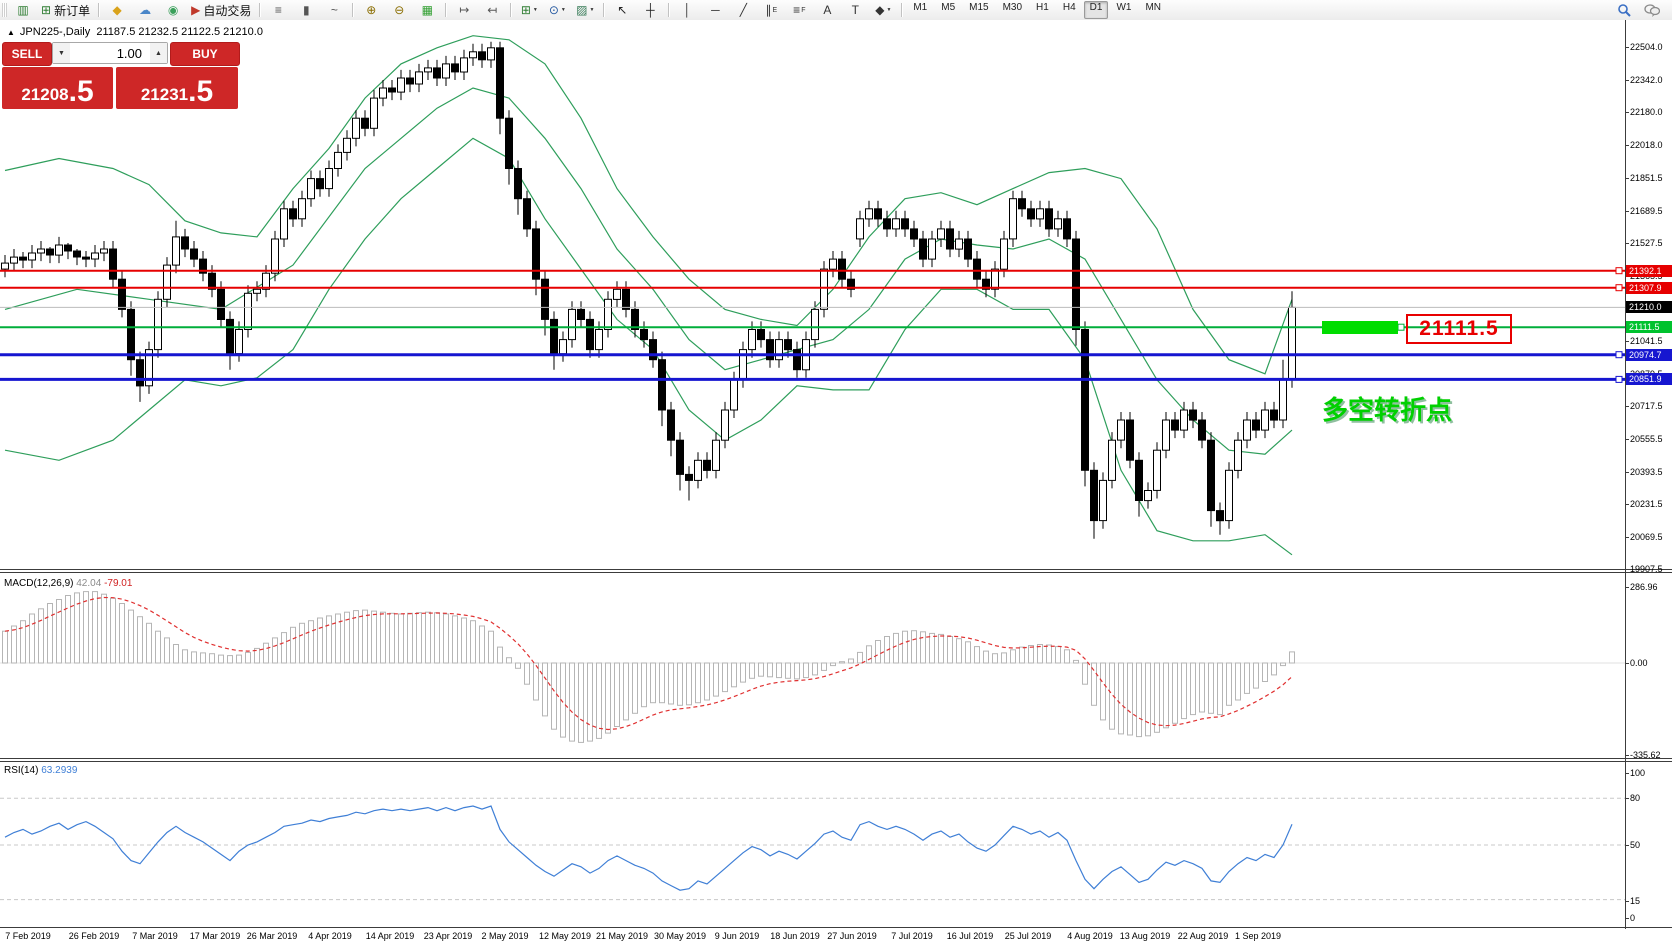 Image resolution: width=1672 pixels, height=946 pixels. Describe the element at coordinates (173, 10) in the screenshot. I see `signals-icon: ◉` at that location.